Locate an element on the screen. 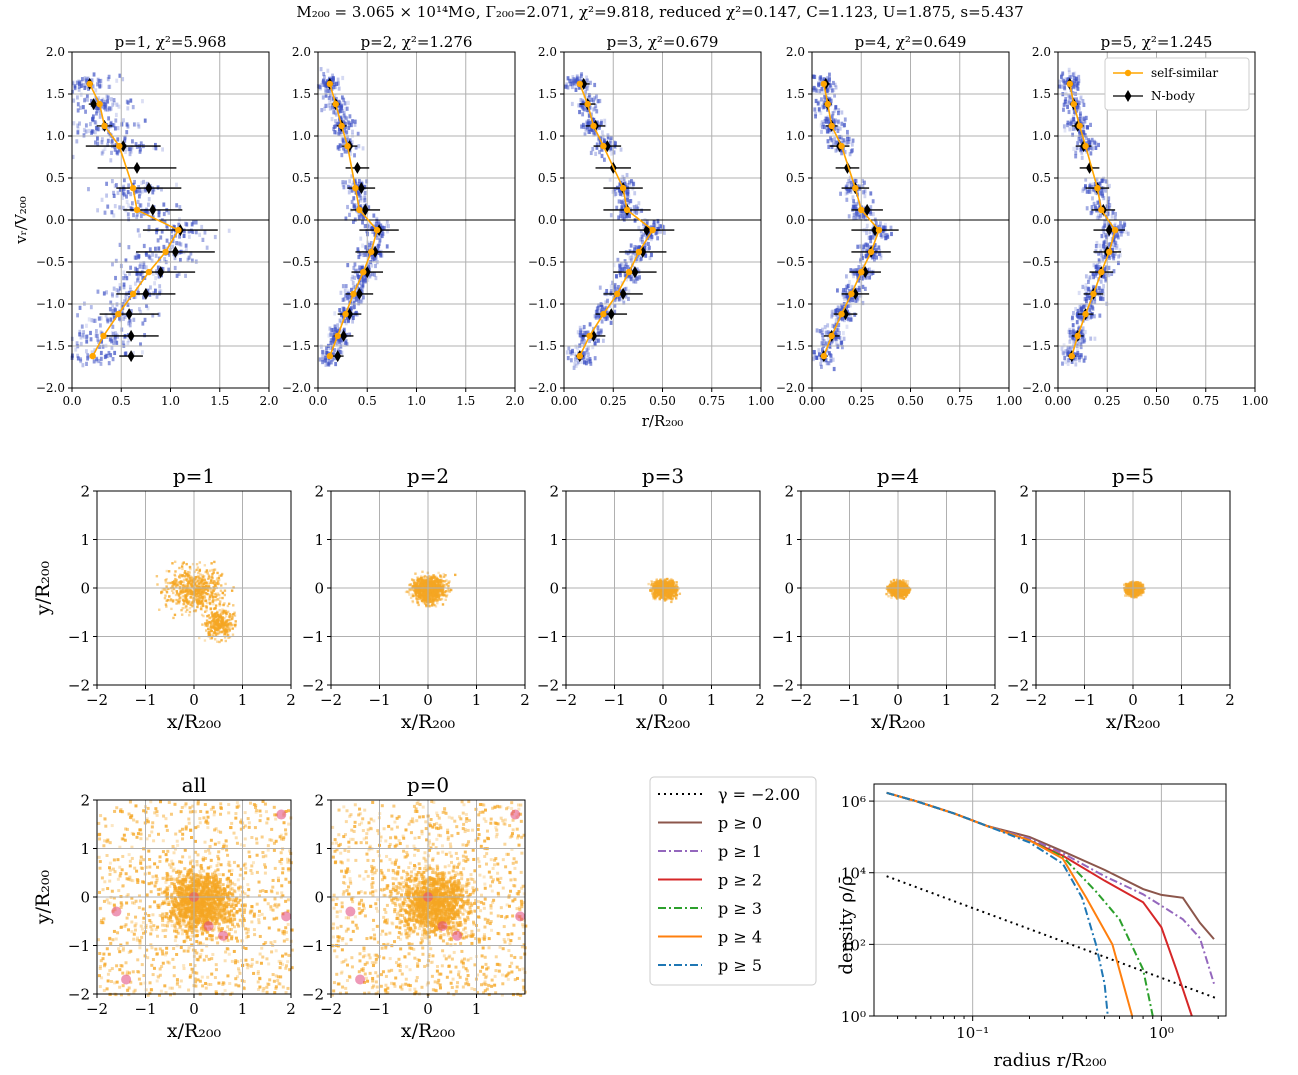 This screenshot has height=1075, width=1298. x-tick-label: 0.50 is located at coordinates (910, 401).